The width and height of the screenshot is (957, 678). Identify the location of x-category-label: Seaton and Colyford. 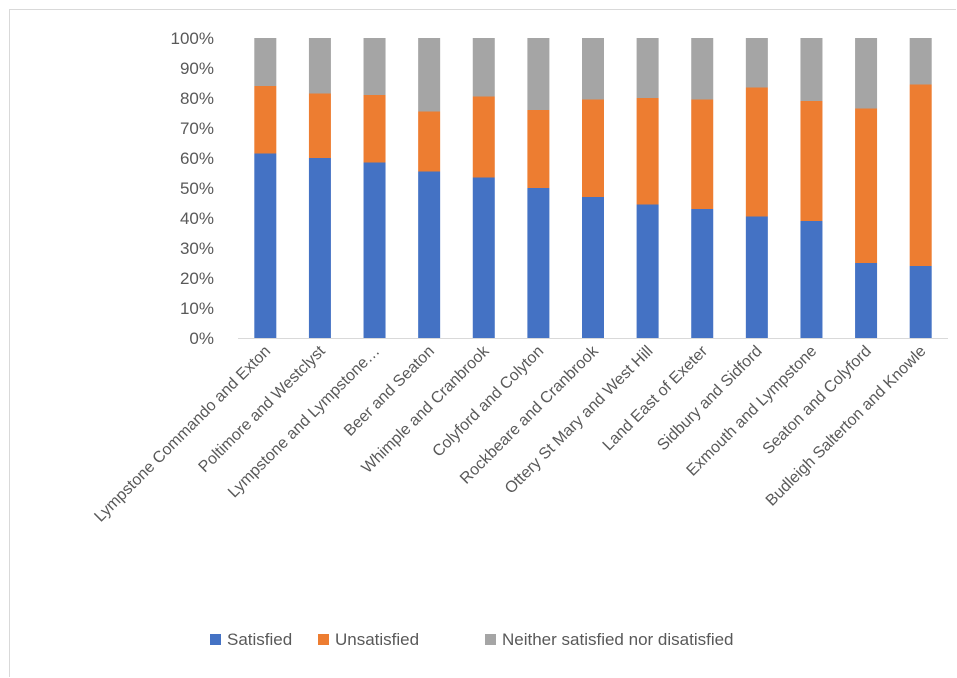
(817, 400).